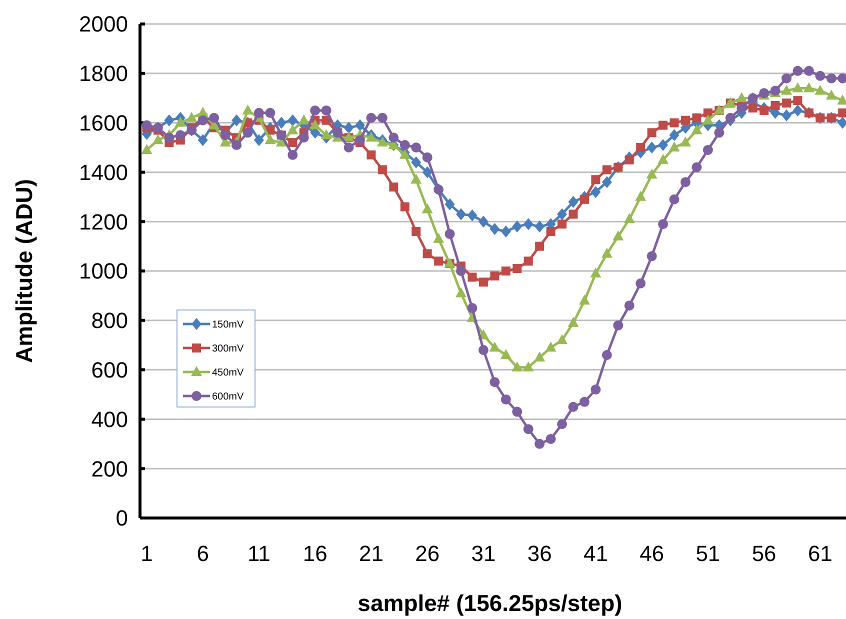 Image resolution: width=846 pixels, height=619 pixels. What do you see at coordinates (146, 553) in the screenshot?
I see `x-tick-label: 1` at bounding box center [146, 553].